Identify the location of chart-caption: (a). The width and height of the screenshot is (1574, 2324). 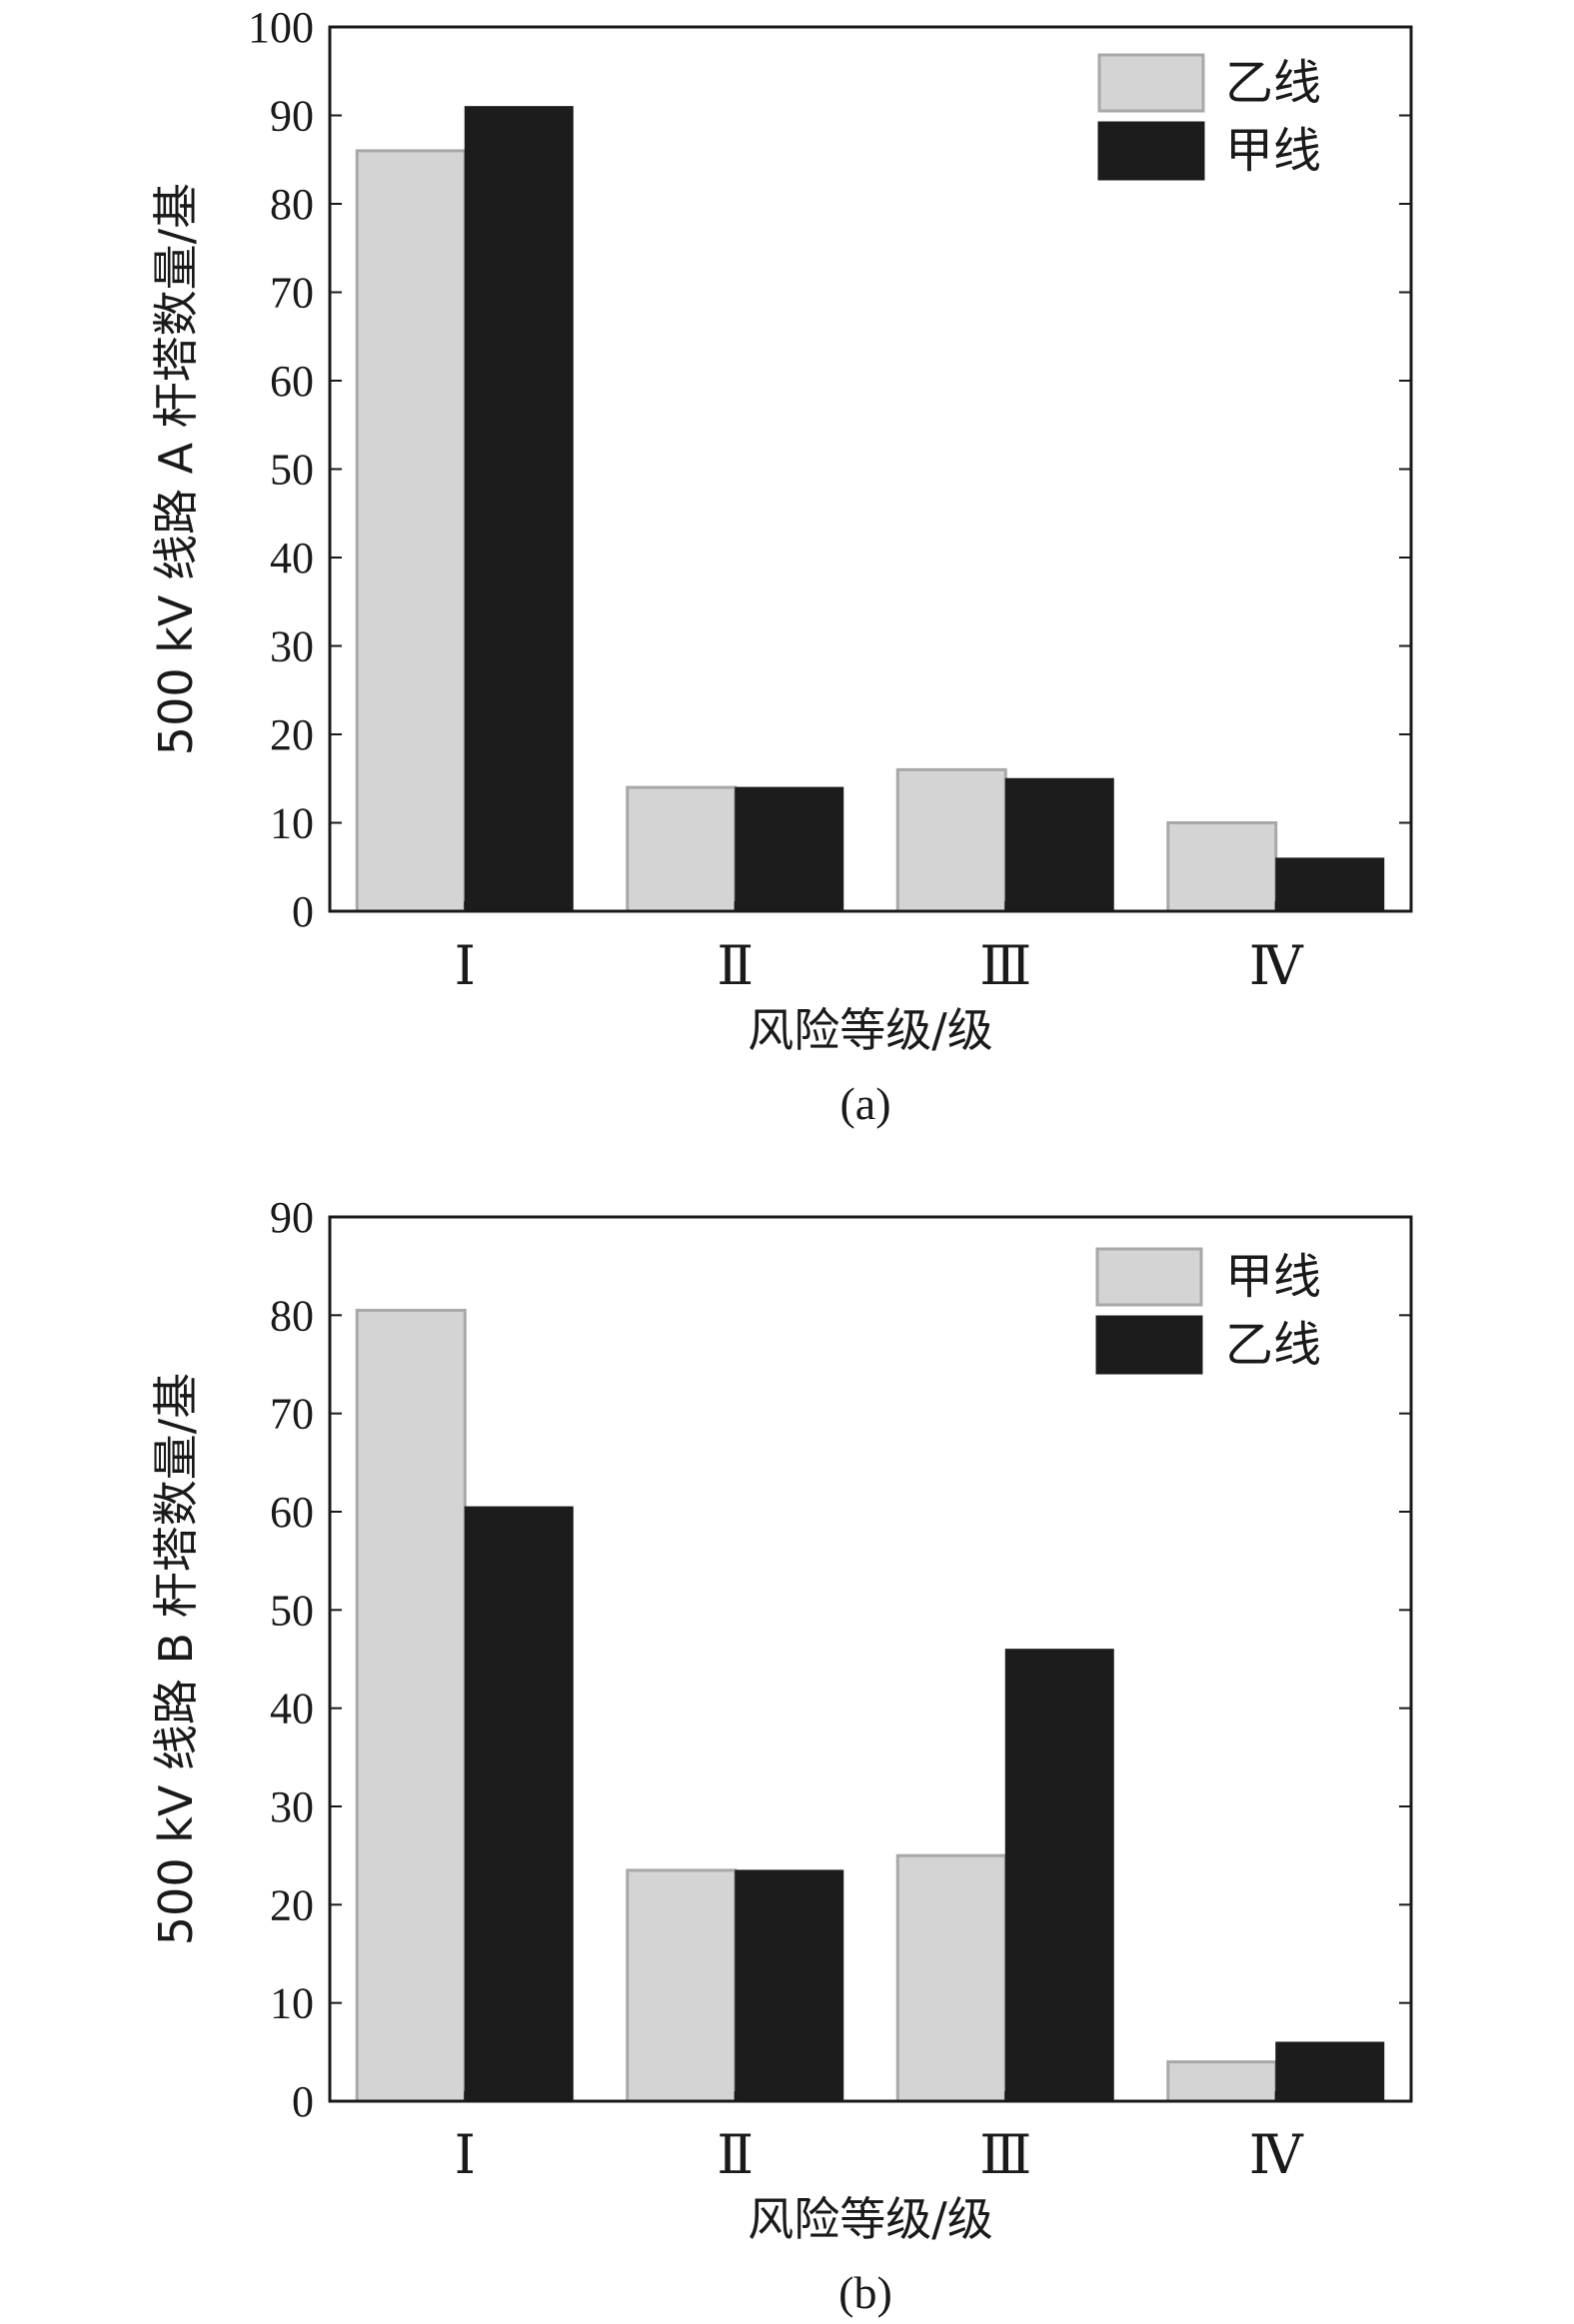
(864, 1103).